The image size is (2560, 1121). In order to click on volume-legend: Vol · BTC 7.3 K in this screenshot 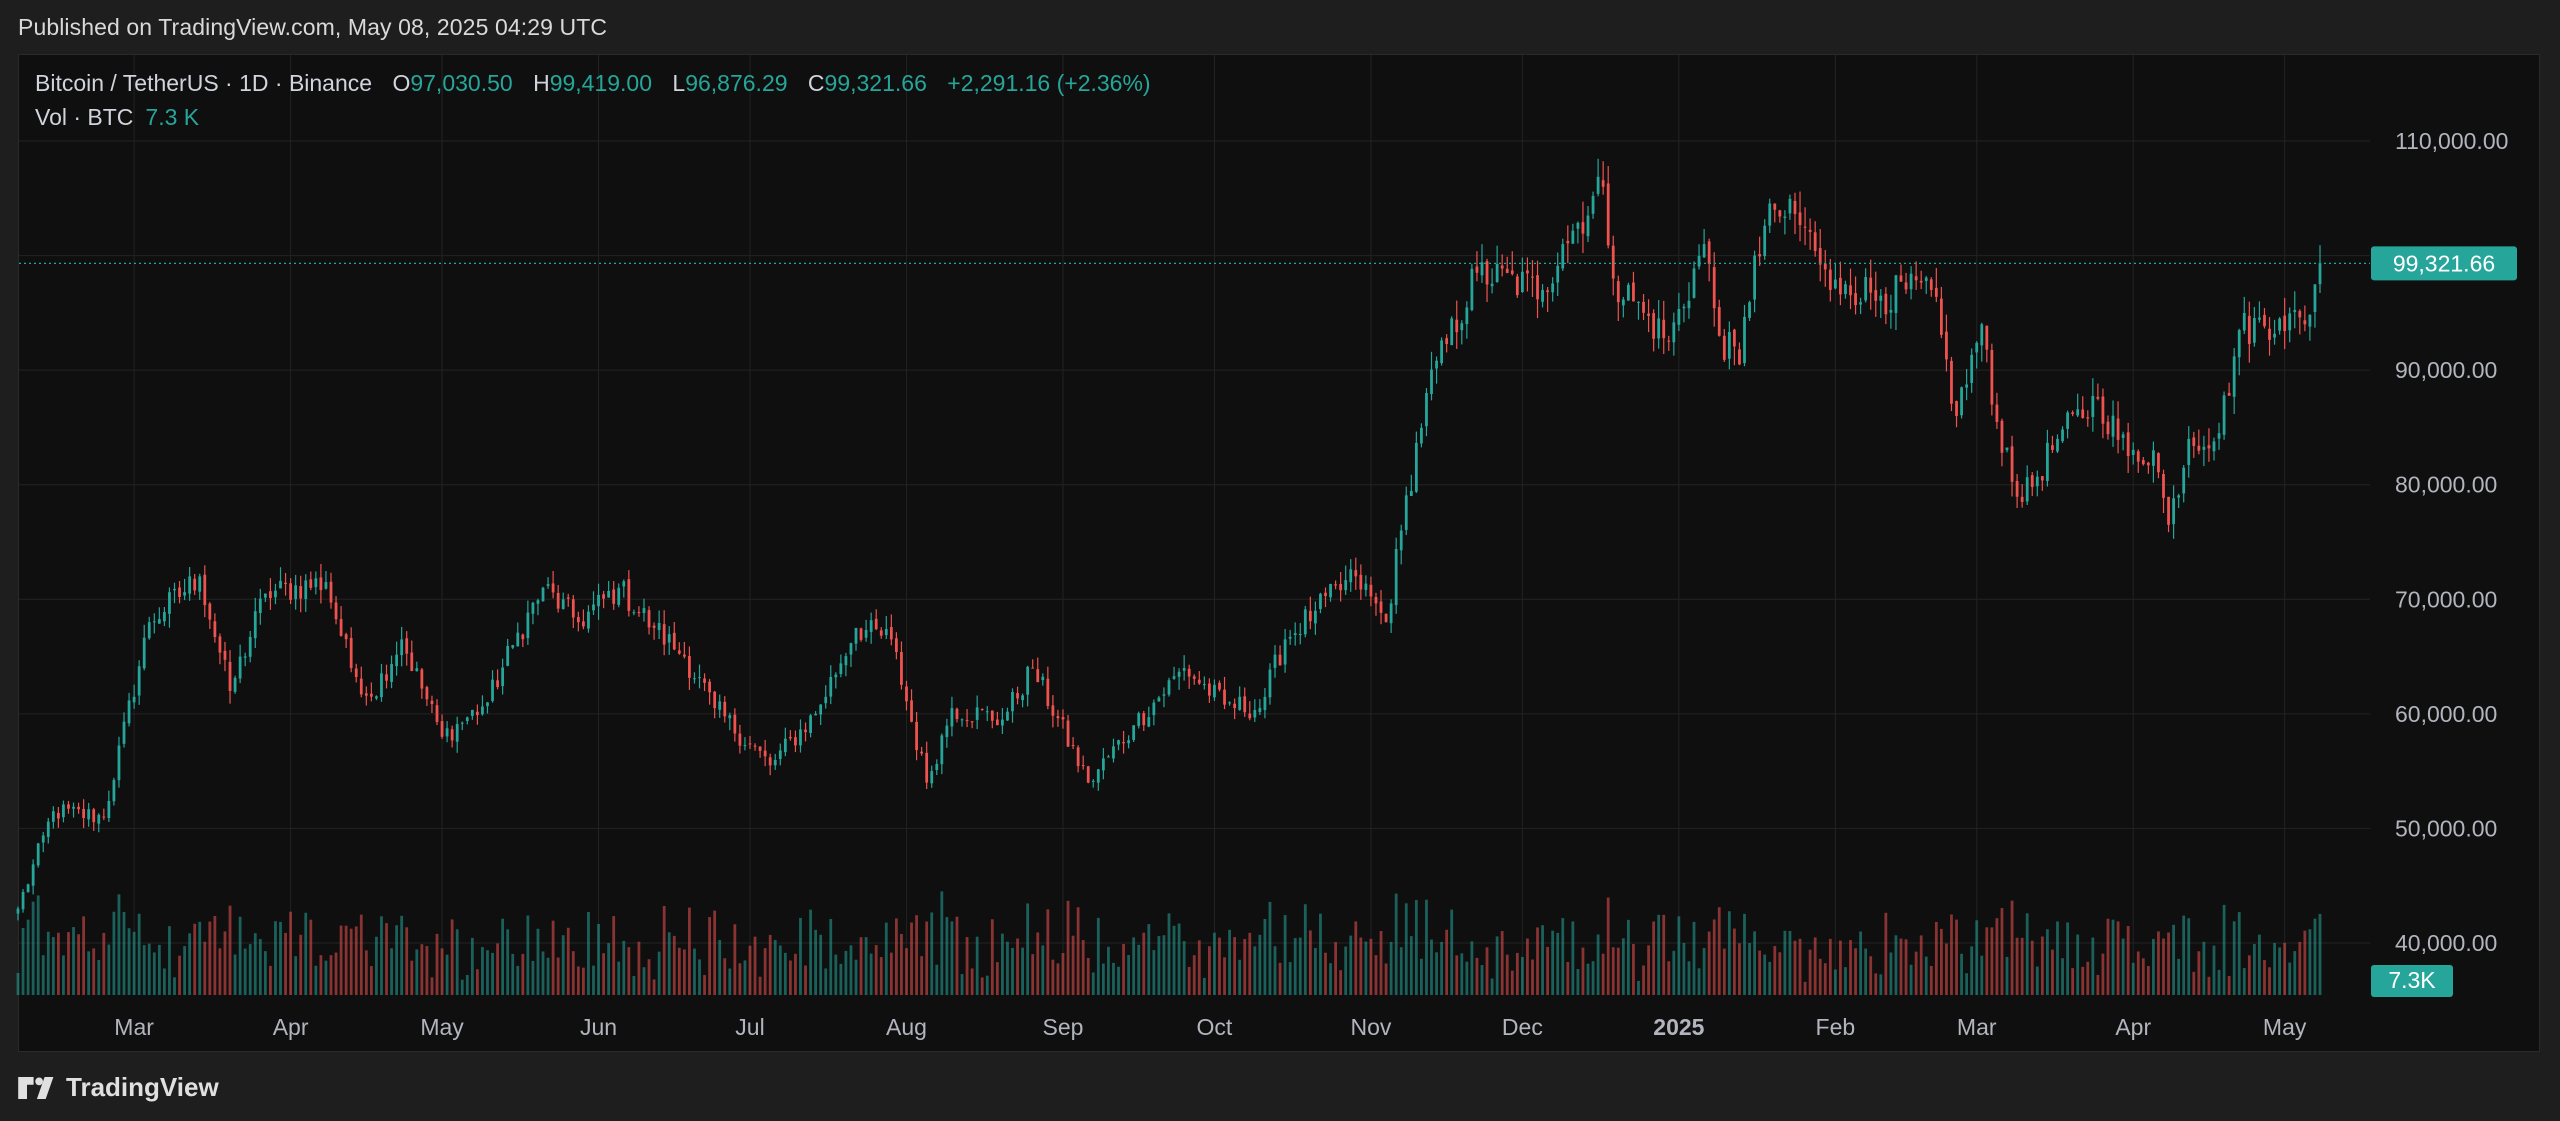, I will do `click(117, 117)`.